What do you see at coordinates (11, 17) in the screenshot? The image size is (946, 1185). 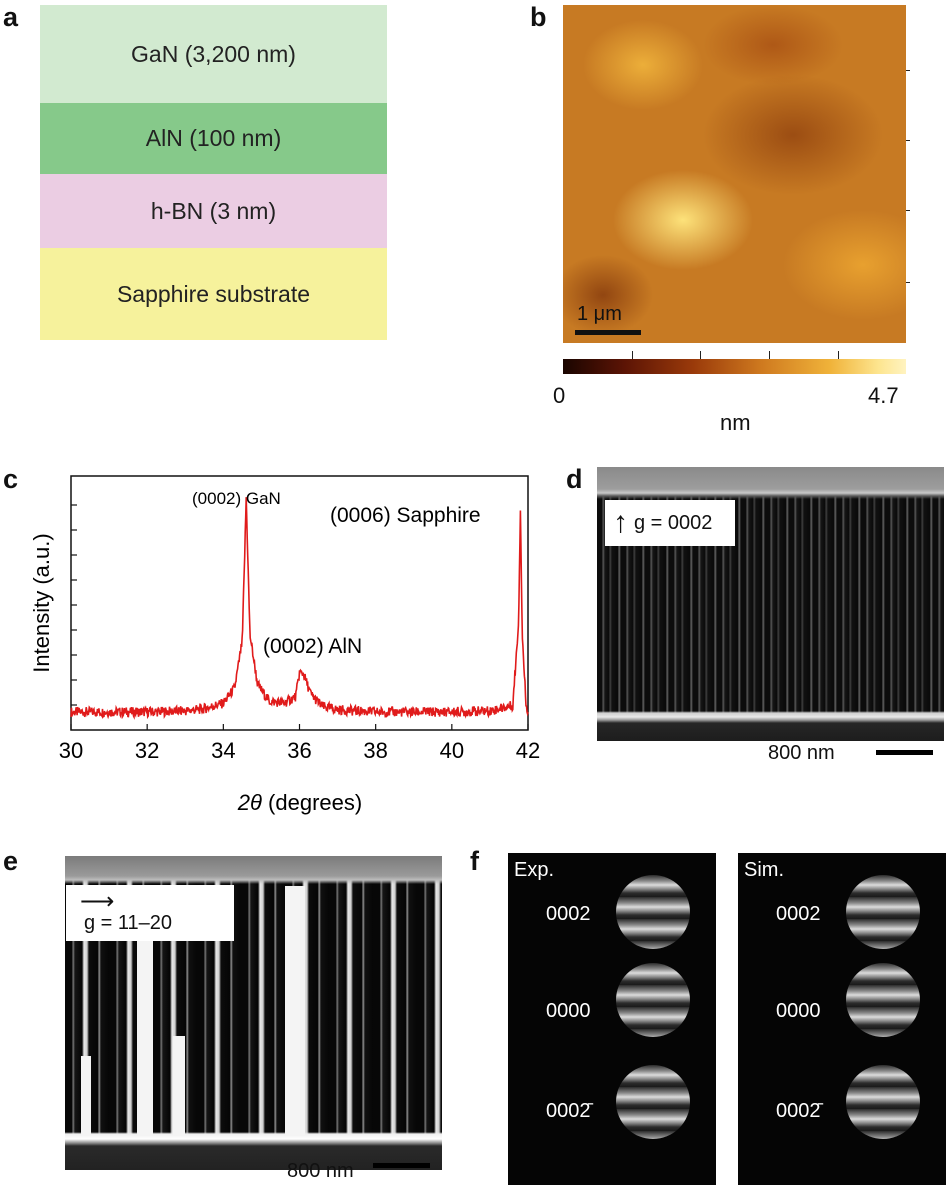 I see `panel-label-a: a` at bounding box center [11, 17].